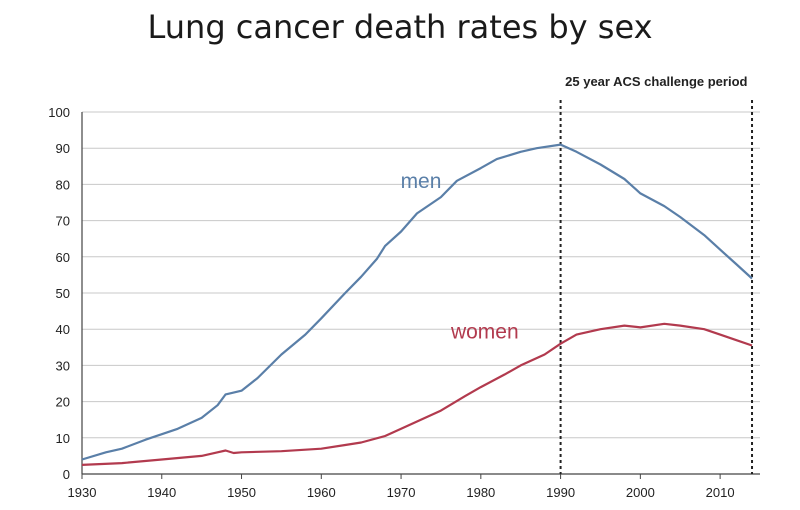 The image size is (800, 510). Describe the element at coordinates (401, 492) in the screenshot. I see `x-tick-label: 1970` at that location.